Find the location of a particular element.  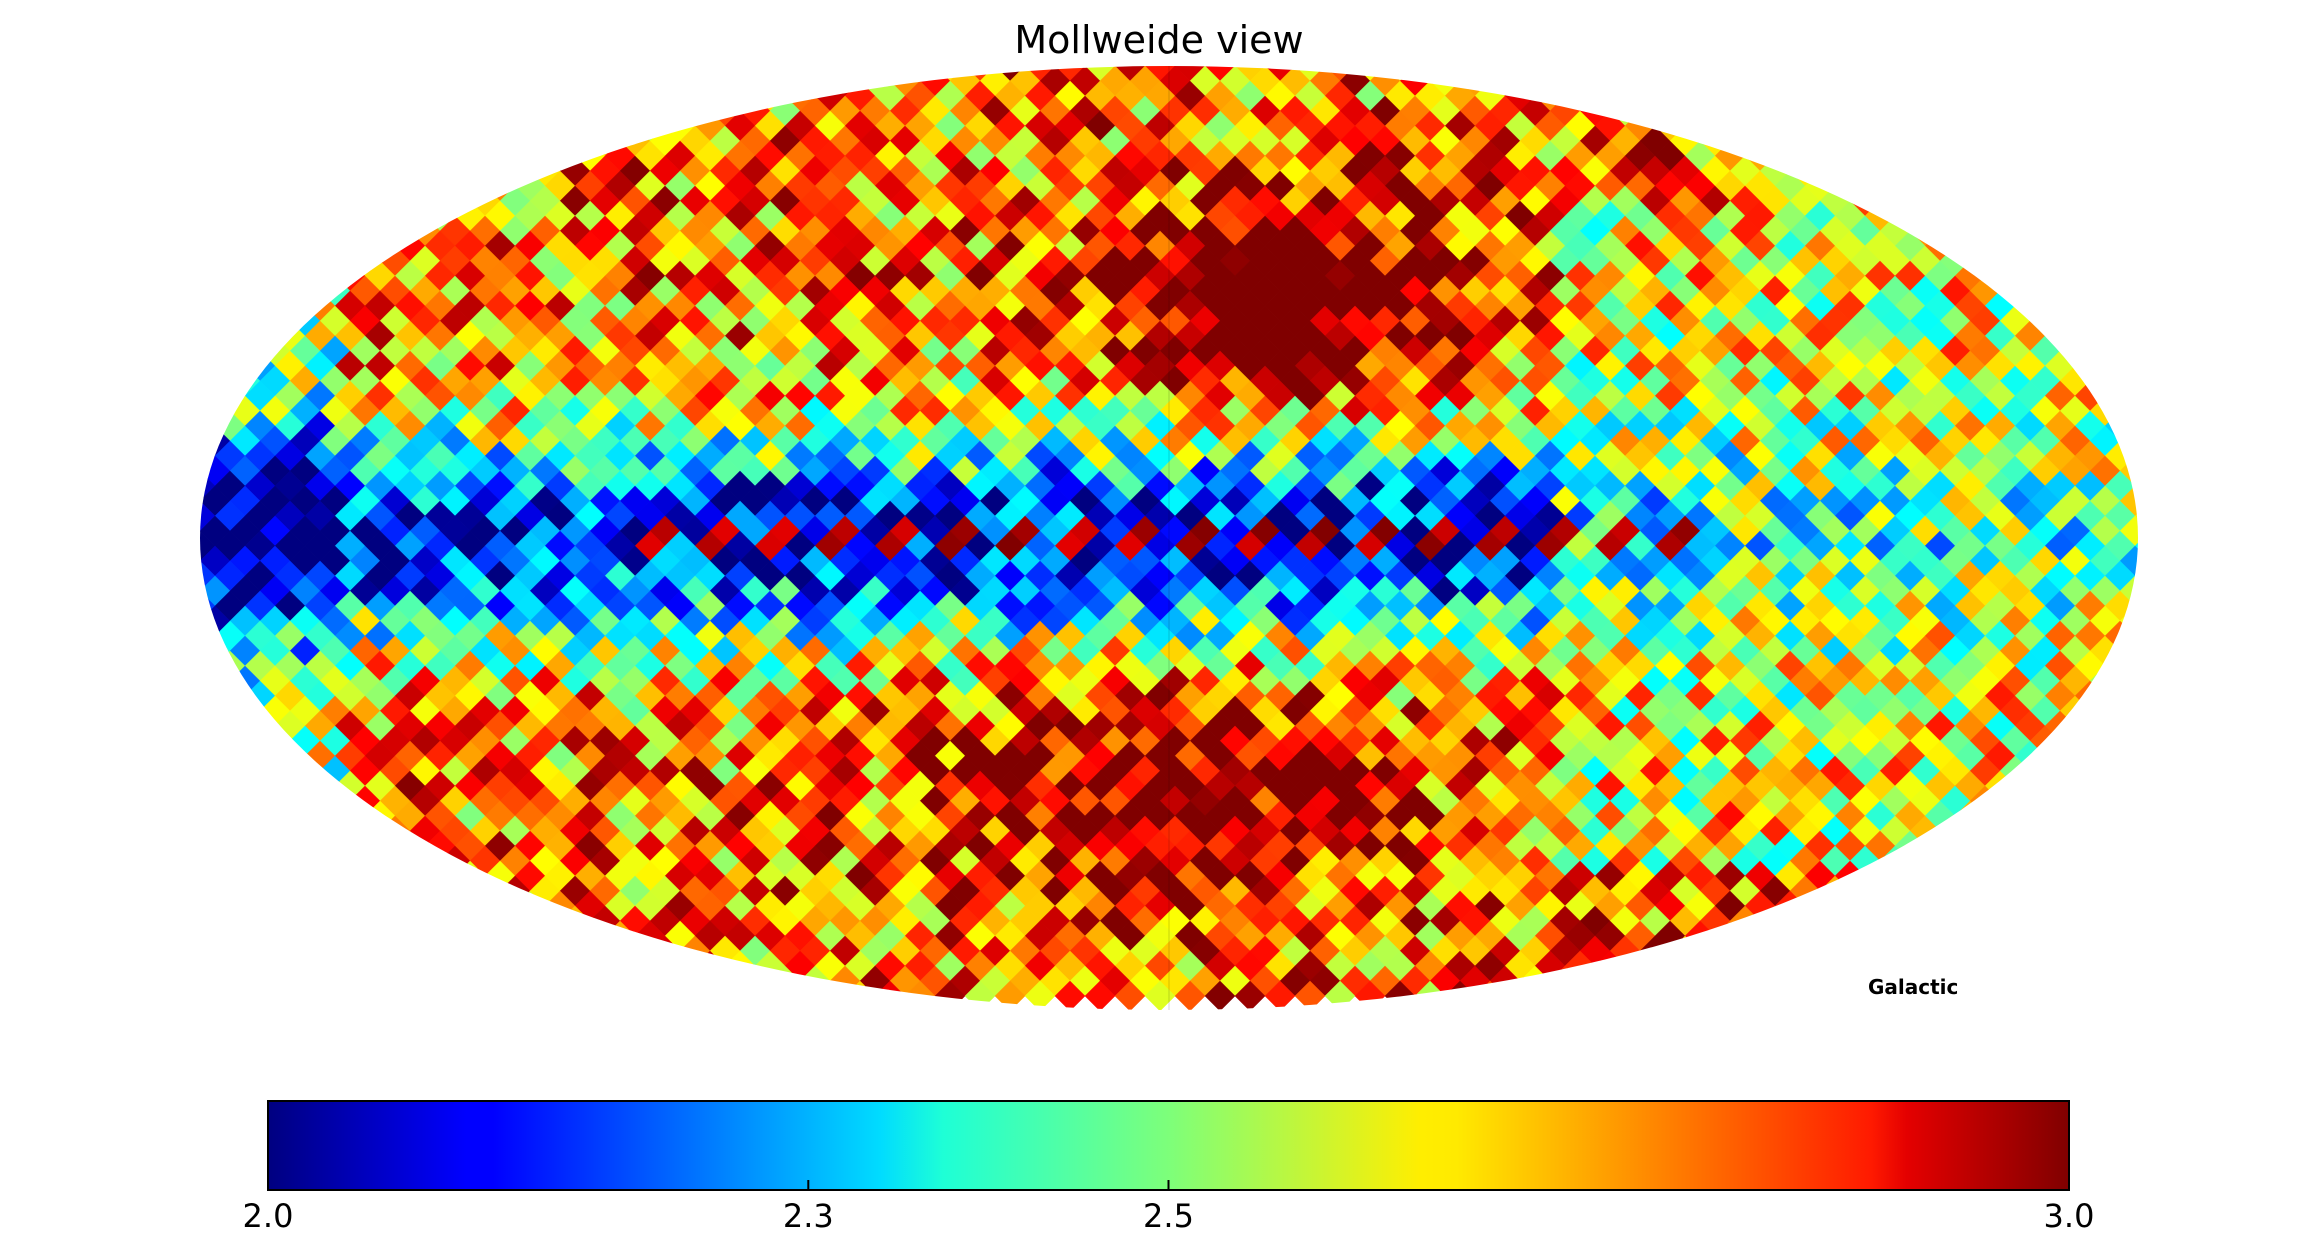

chart-title: Mollweide view is located at coordinates (1159, 40).